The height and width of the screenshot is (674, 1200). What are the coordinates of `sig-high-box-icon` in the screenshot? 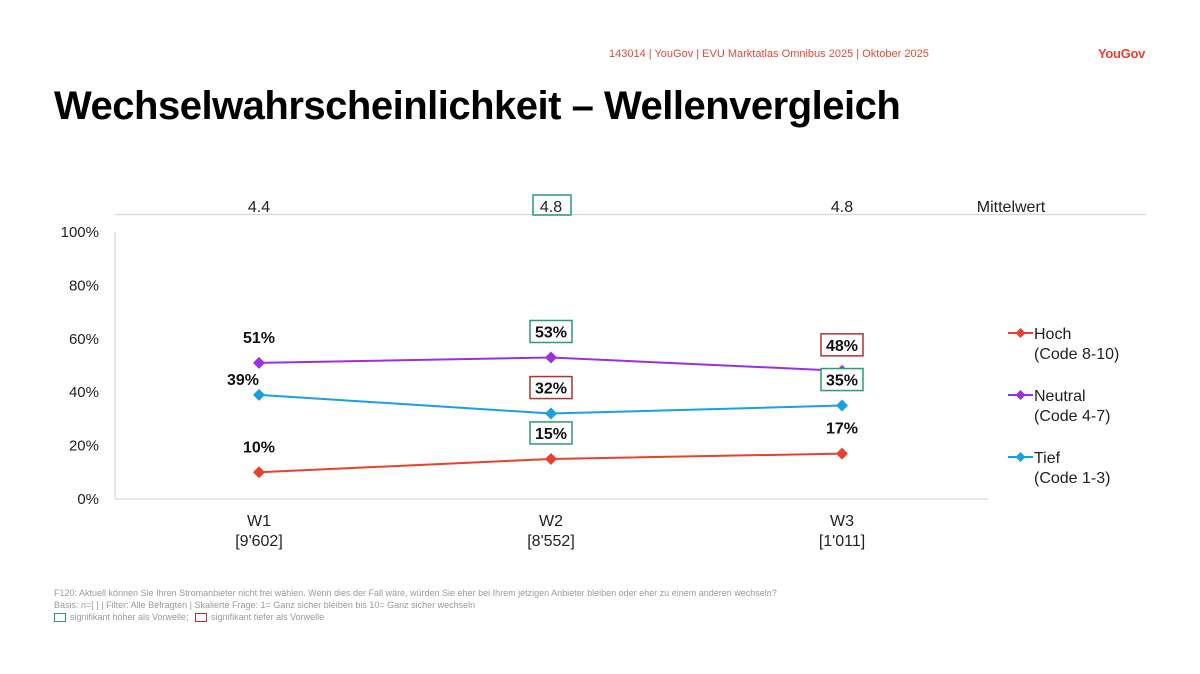 It's located at (60, 618).